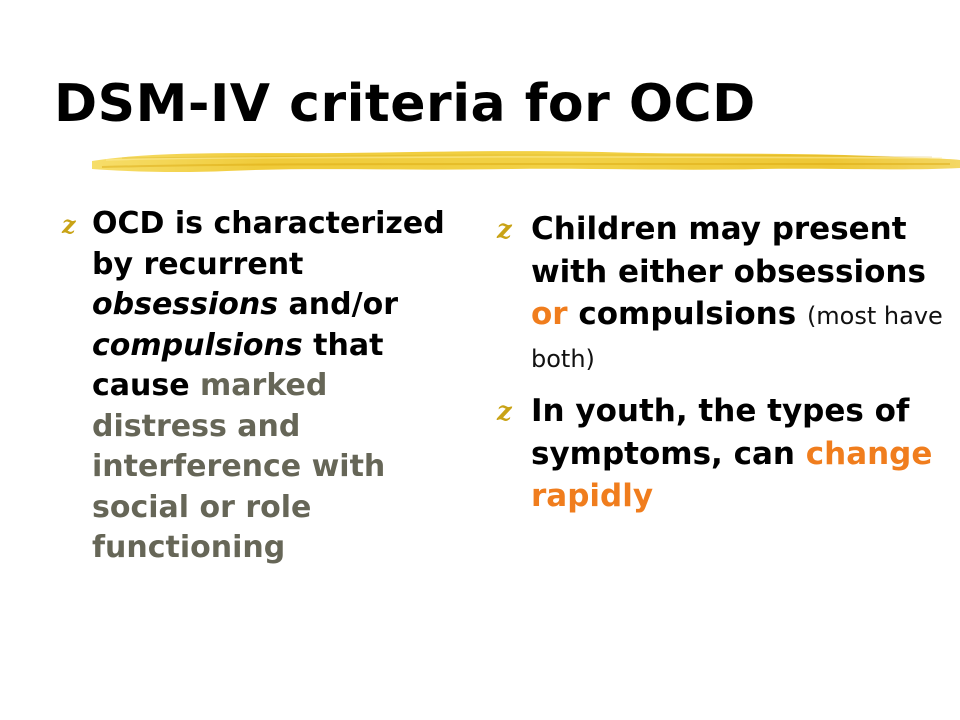 The width and height of the screenshot is (960, 720). What do you see at coordinates (720, 432) in the screenshot?
I see `right-bullet-2-part-1: In youth, the types of symptoms, can` at bounding box center [720, 432].